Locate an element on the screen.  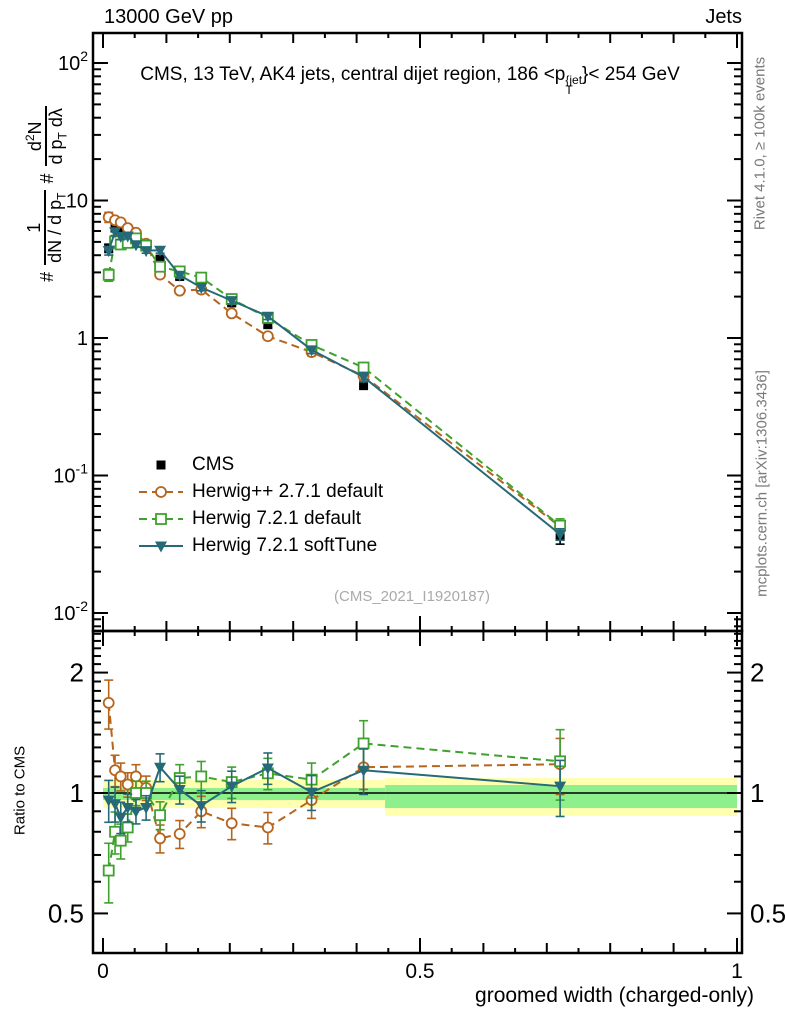
legend-label: Herwig 7.2.1 default is located at coordinates (276, 518).